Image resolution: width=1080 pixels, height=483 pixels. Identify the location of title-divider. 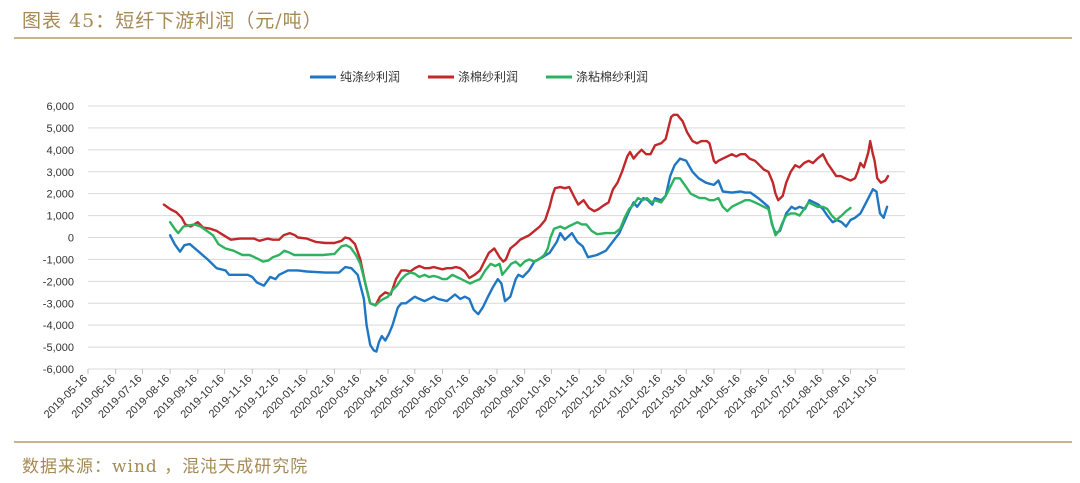
(543, 38).